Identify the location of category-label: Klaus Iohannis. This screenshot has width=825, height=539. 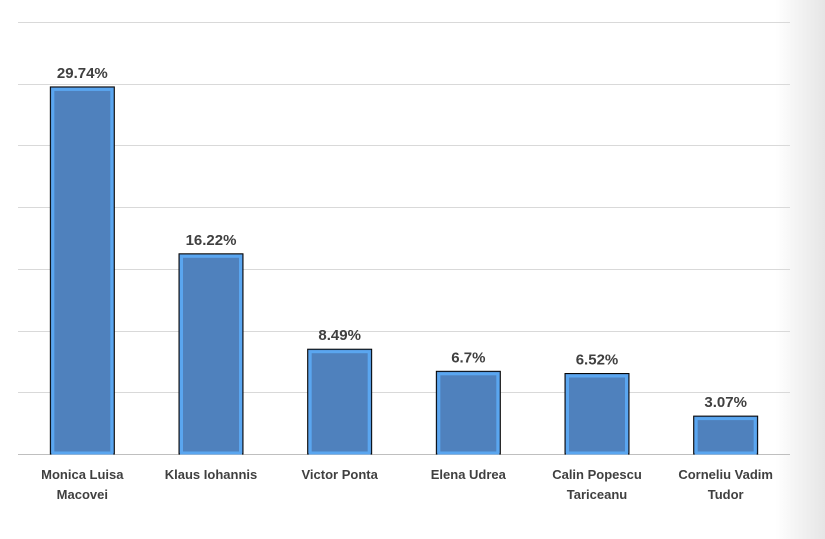
(211, 474).